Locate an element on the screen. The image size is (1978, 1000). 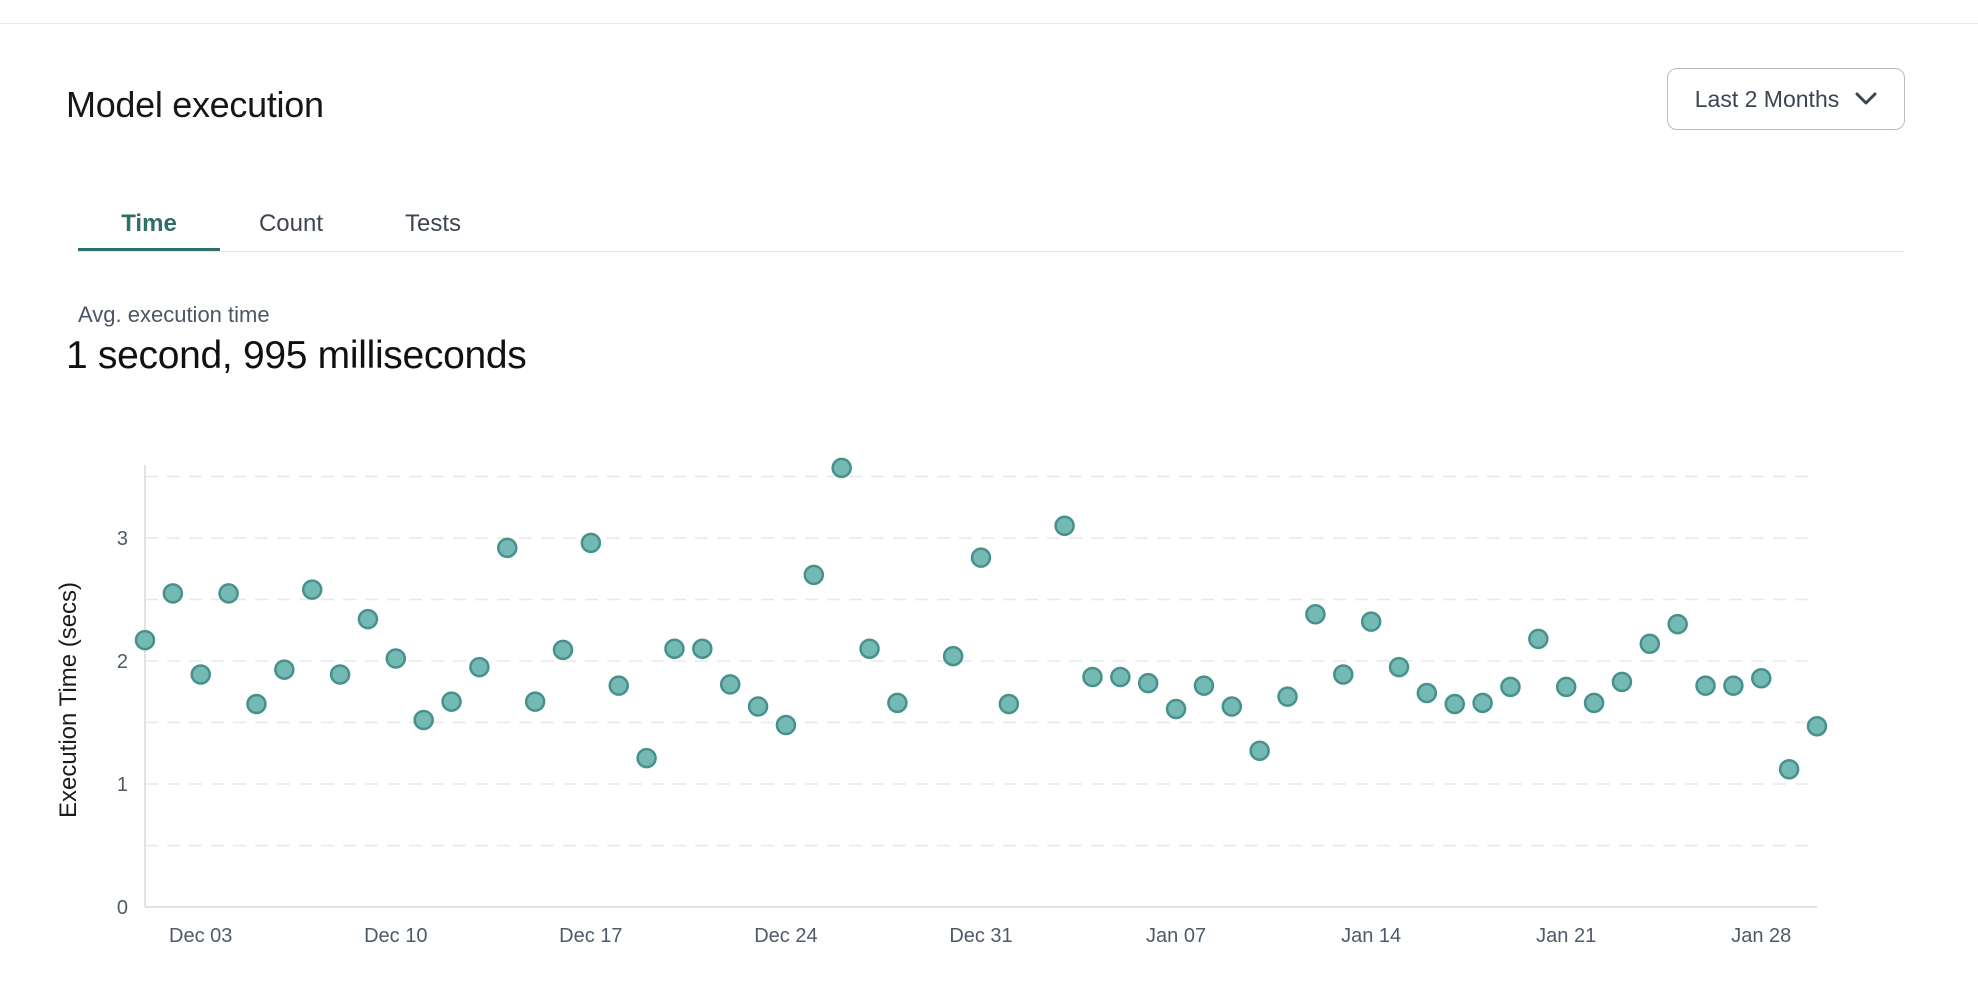
x-tick-label: Dec 17 is located at coordinates (590, 936).